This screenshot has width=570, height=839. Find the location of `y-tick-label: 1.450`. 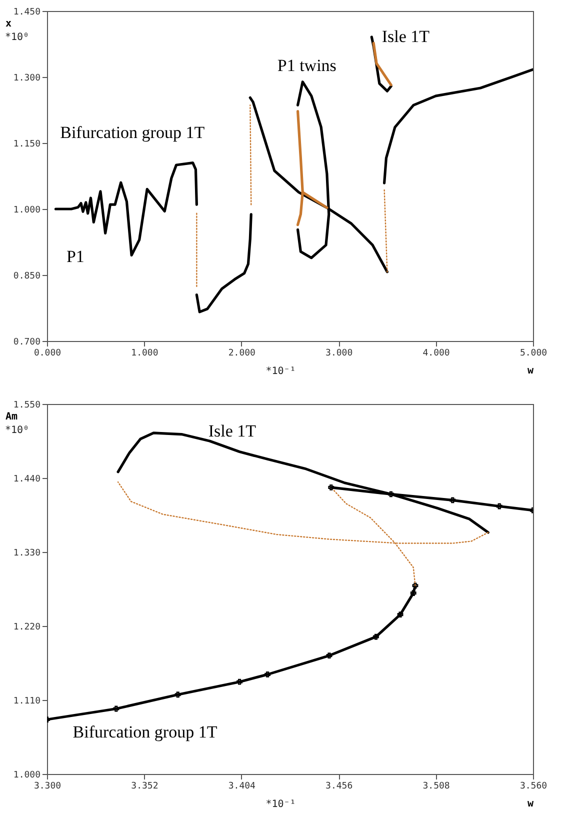

y-tick-label: 1.450 is located at coordinates (26, 13).